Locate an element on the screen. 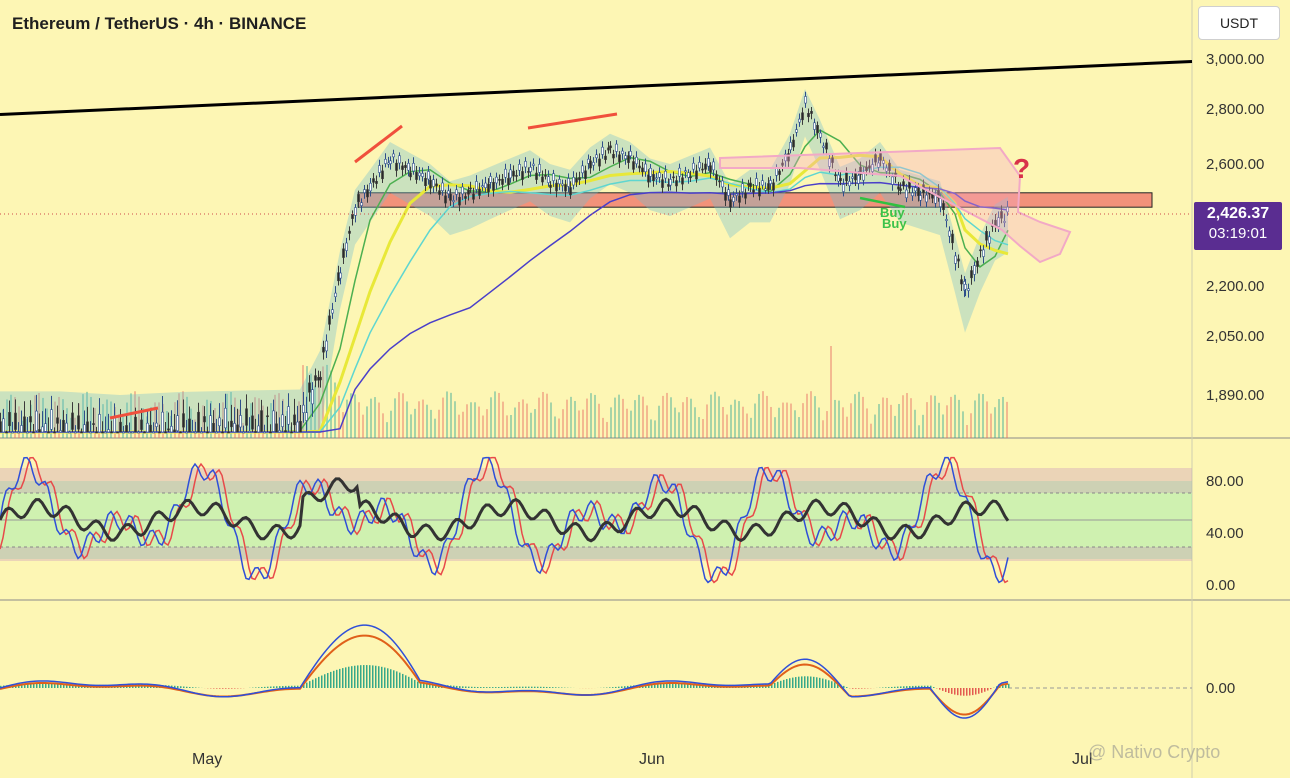  price-axis-label: 2,600.00 is located at coordinates (1235, 164).